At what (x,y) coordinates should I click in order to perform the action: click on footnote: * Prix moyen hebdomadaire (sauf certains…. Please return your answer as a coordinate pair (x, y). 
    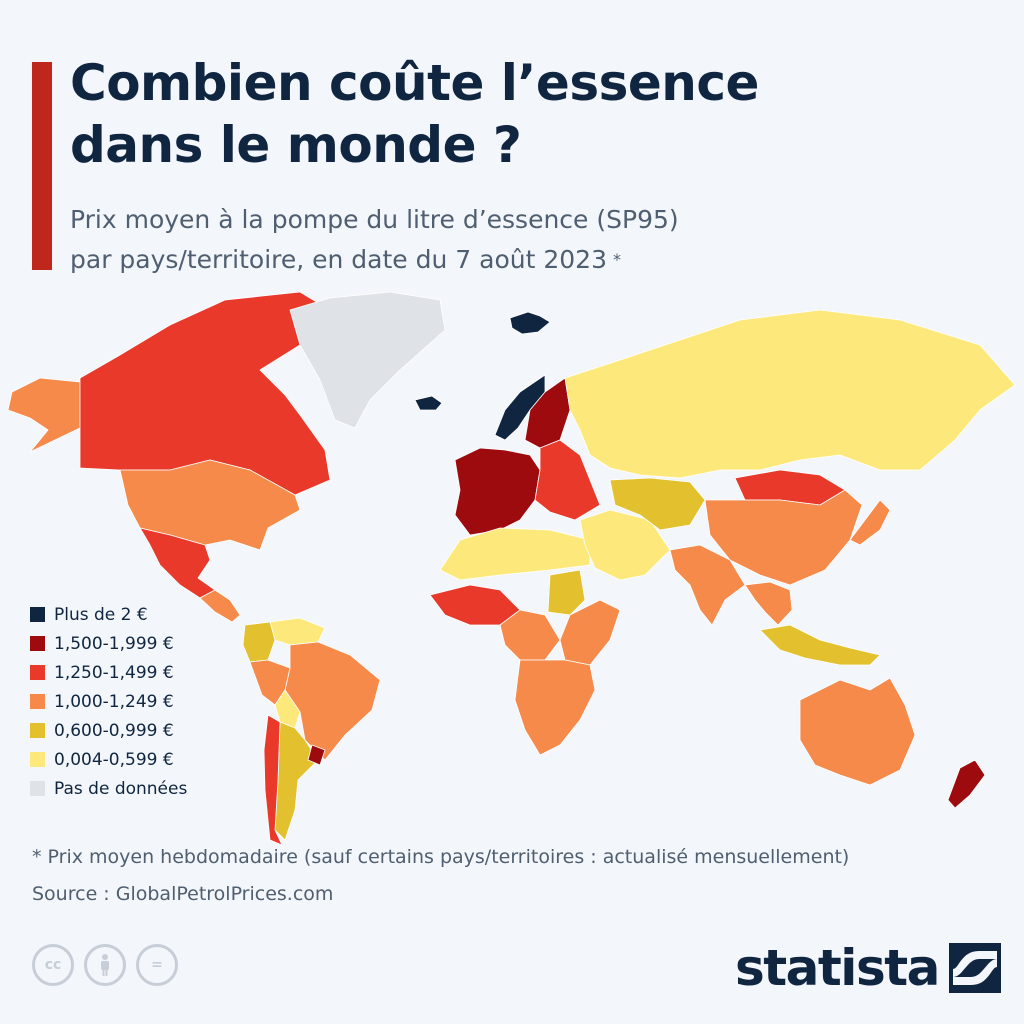
    Looking at the image, I should click on (441, 857).